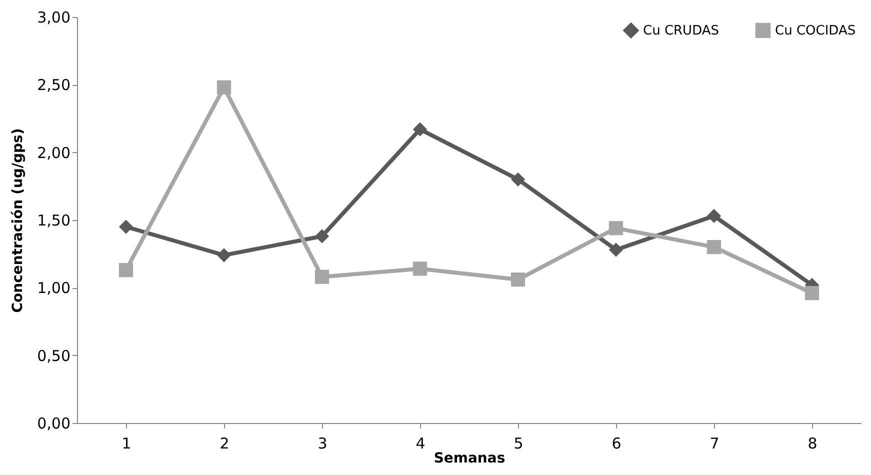  What do you see at coordinates (53, 85) in the screenshot?
I see `y-tick-label: 2,50` at bounding box center [53, 85].